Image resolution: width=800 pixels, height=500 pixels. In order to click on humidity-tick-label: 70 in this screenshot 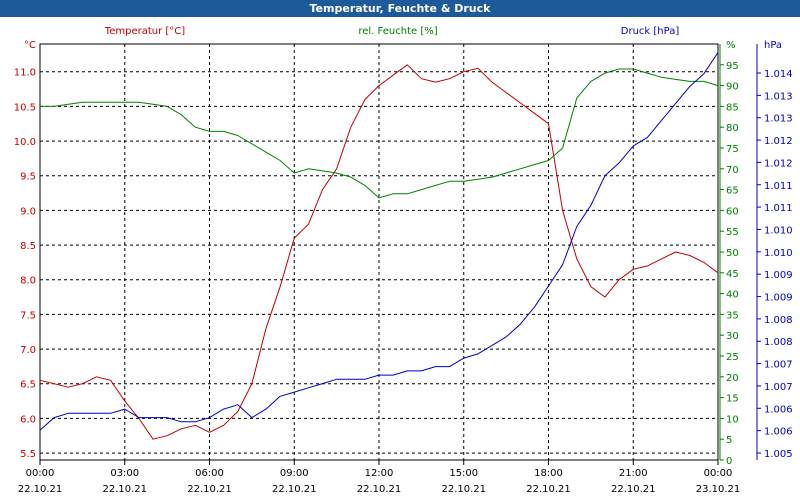, I will do `click(732, 170)`.